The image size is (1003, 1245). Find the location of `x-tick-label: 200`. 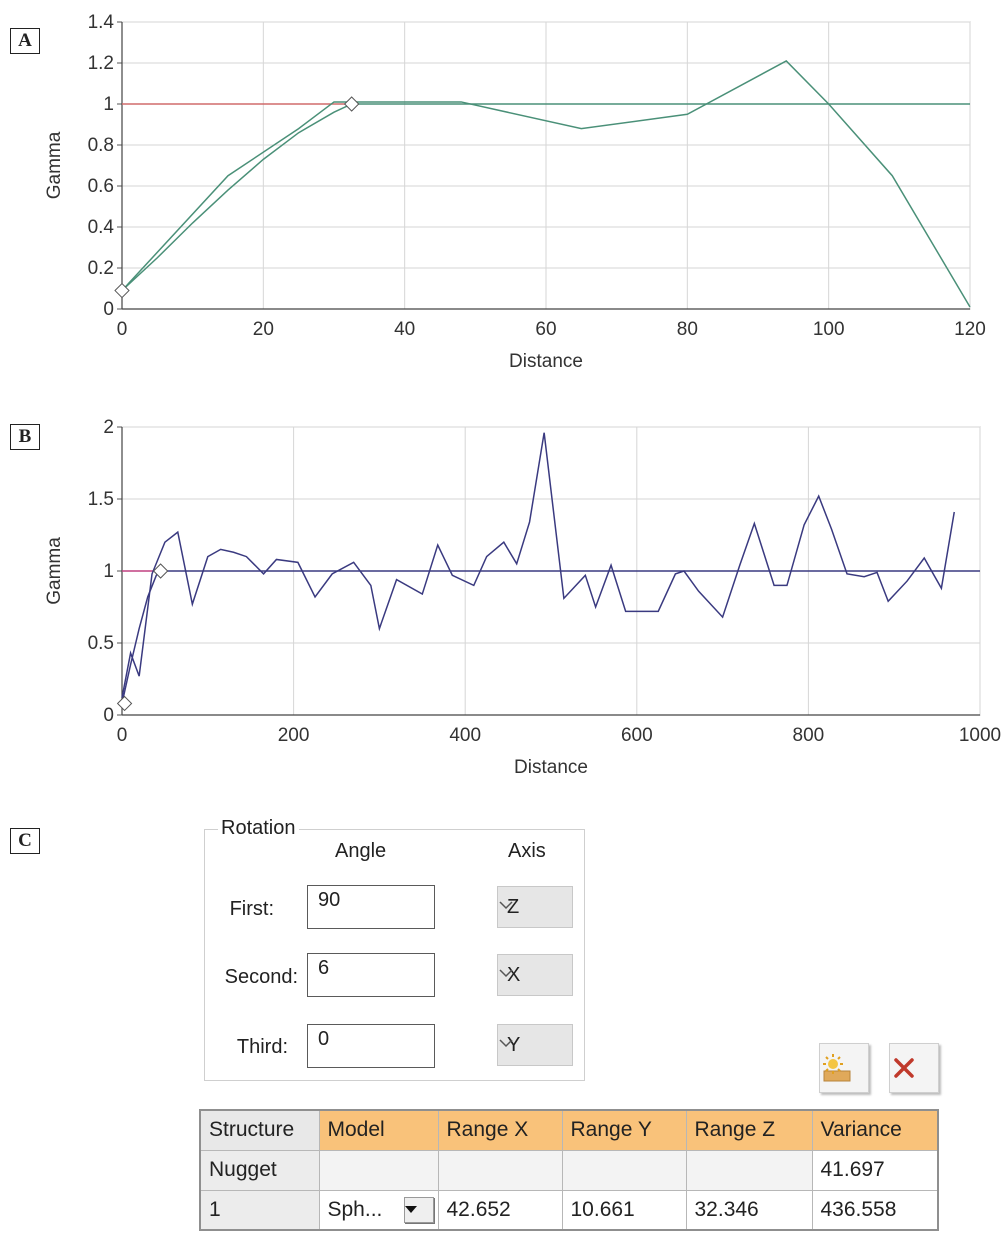

x-tick-label: 200 is located at coordinates (294, 735).